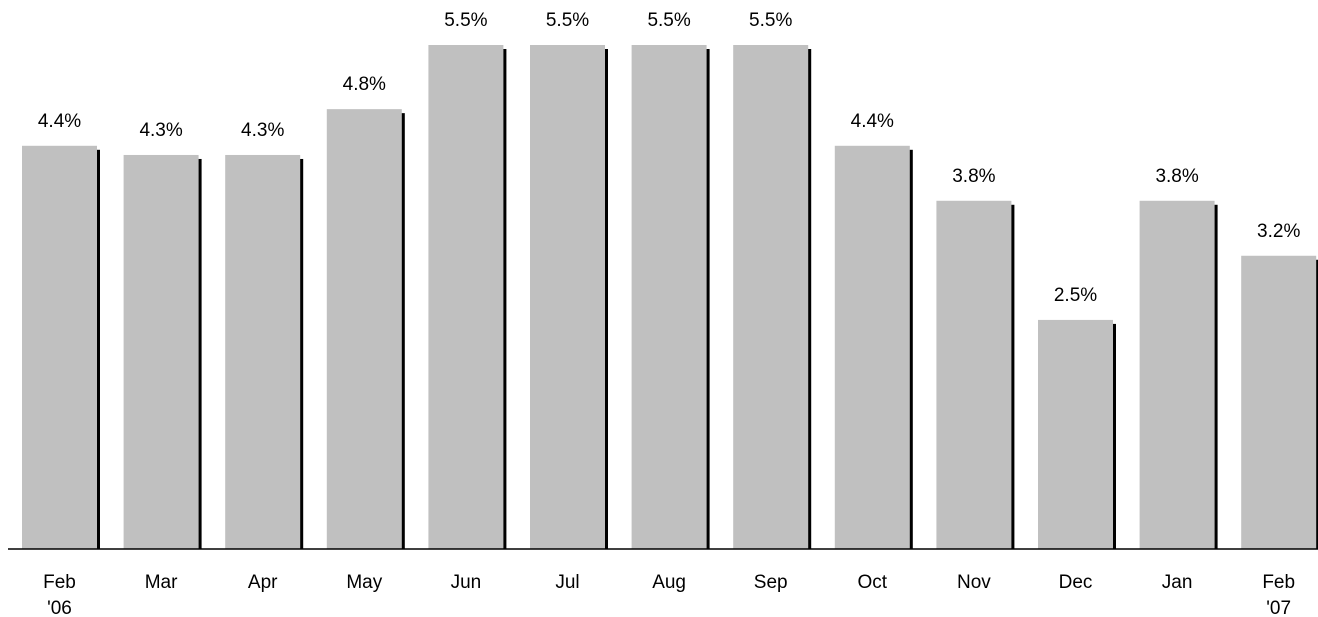 This screenshot has width=1318, height=617. What do you see at coordinates (1075, 295) in the screenshot?
I see `data-label: 2.5%` at bounding box center [1075, 295].